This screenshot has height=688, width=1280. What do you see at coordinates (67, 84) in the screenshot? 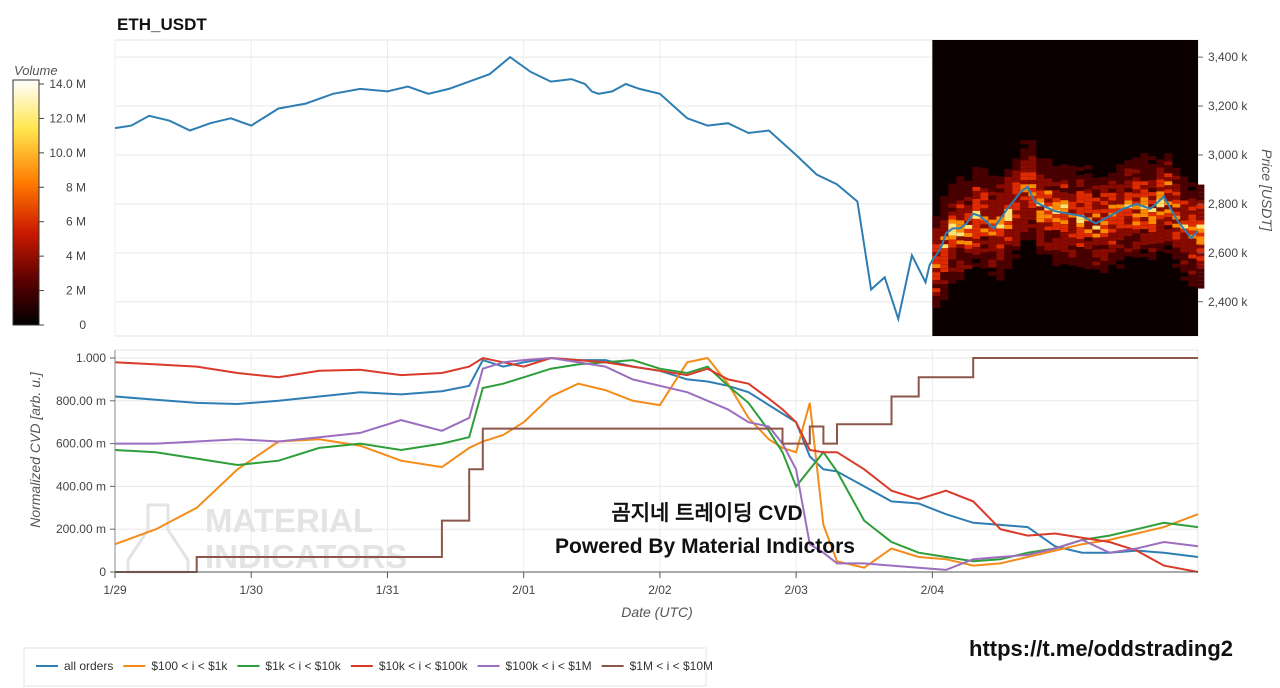
I see `colorbar-tick-label: 14.0 M` at bounding box center [67, 84].